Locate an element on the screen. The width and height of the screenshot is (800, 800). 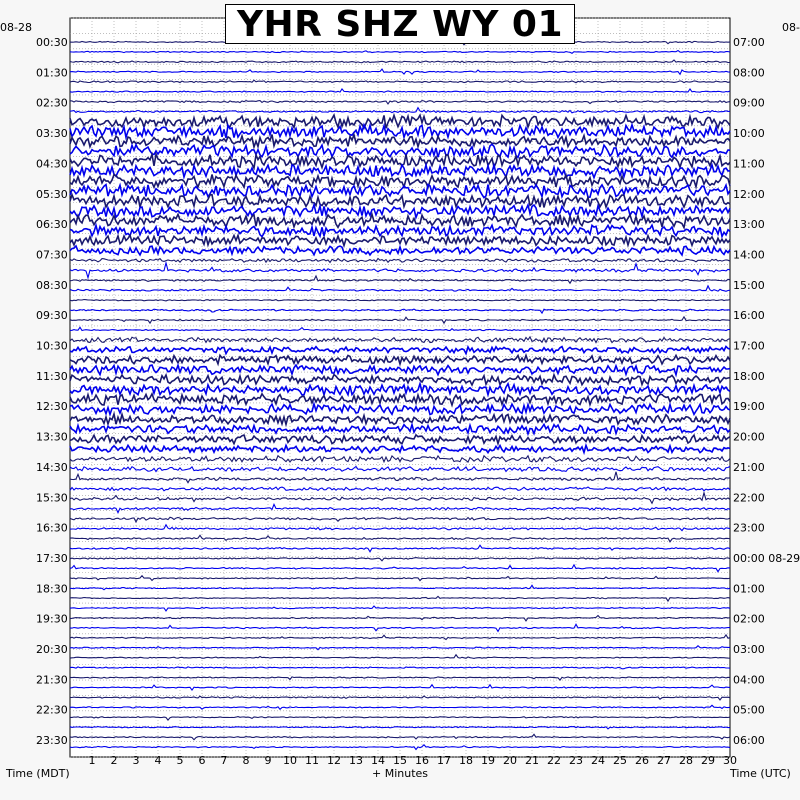
right-time-label: 15:00 is located at coordinates (749, 285).